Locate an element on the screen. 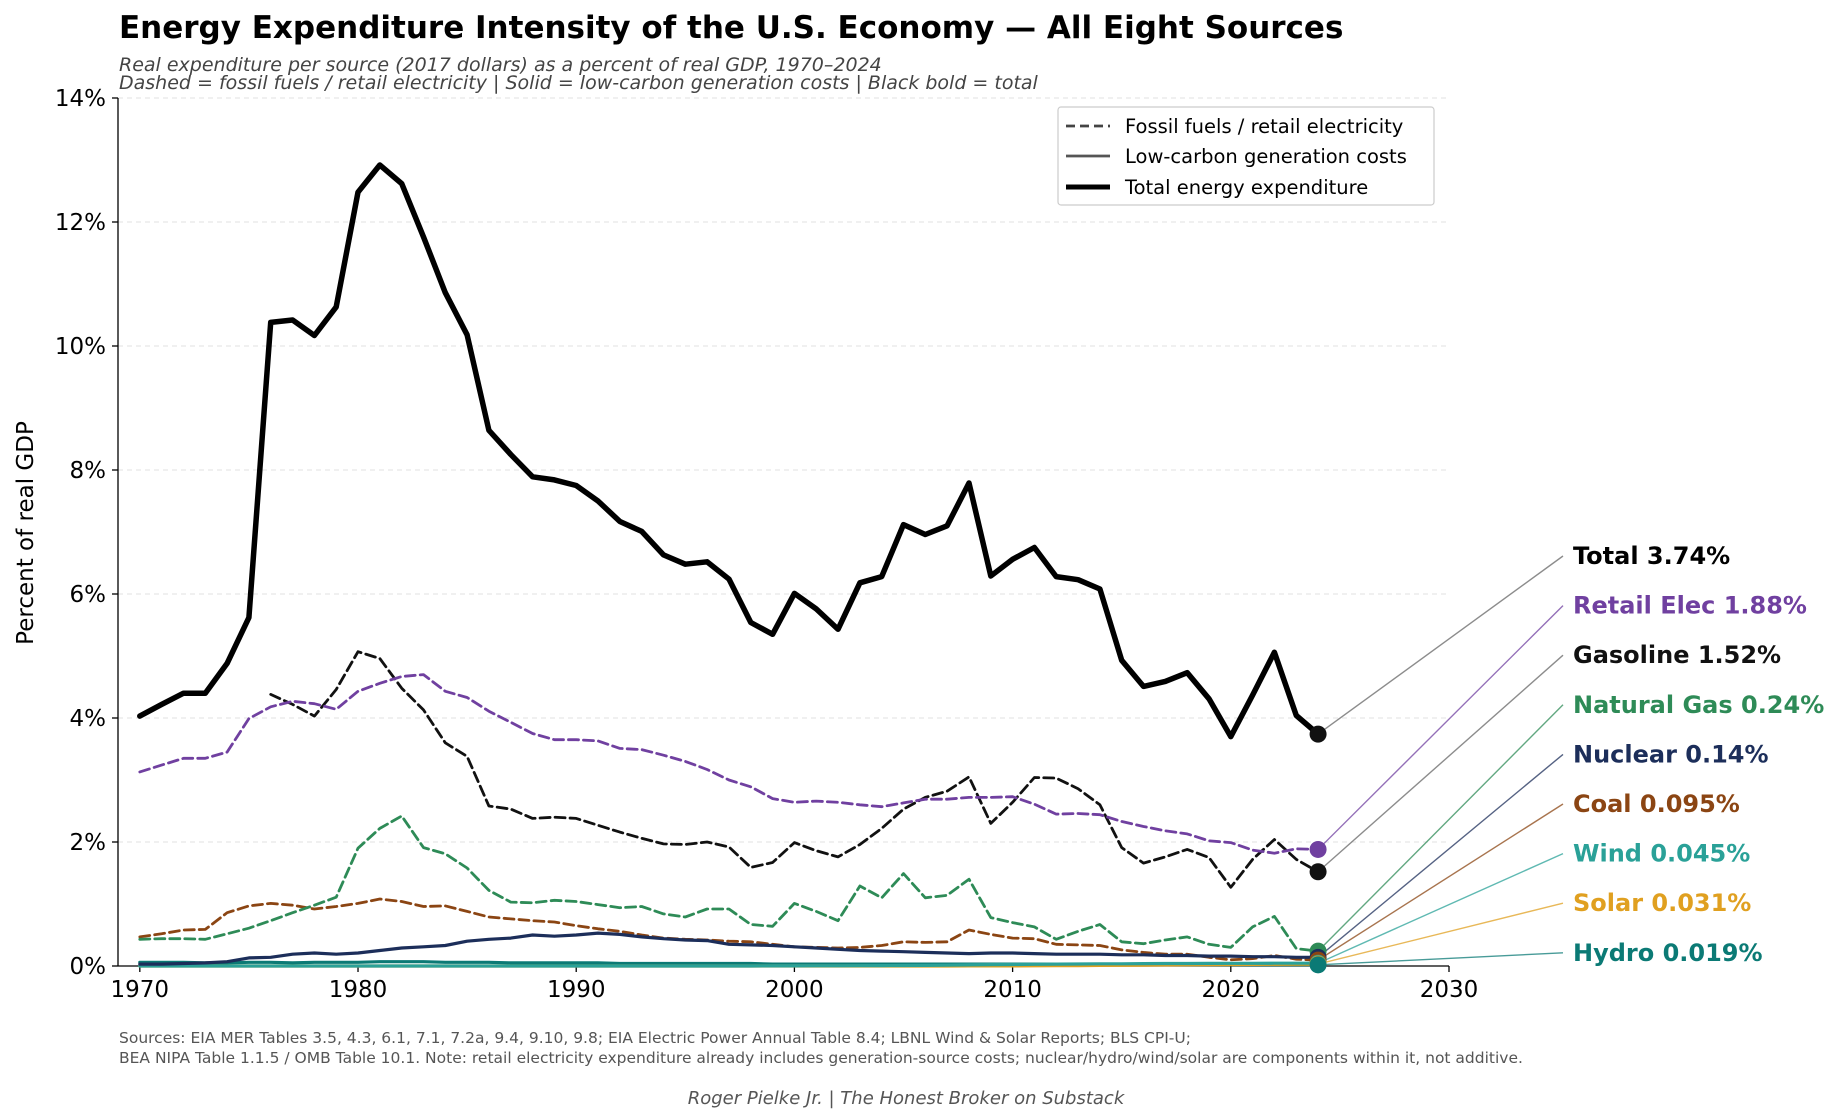  end-label-connectors is located at coordinates (1440, 760).